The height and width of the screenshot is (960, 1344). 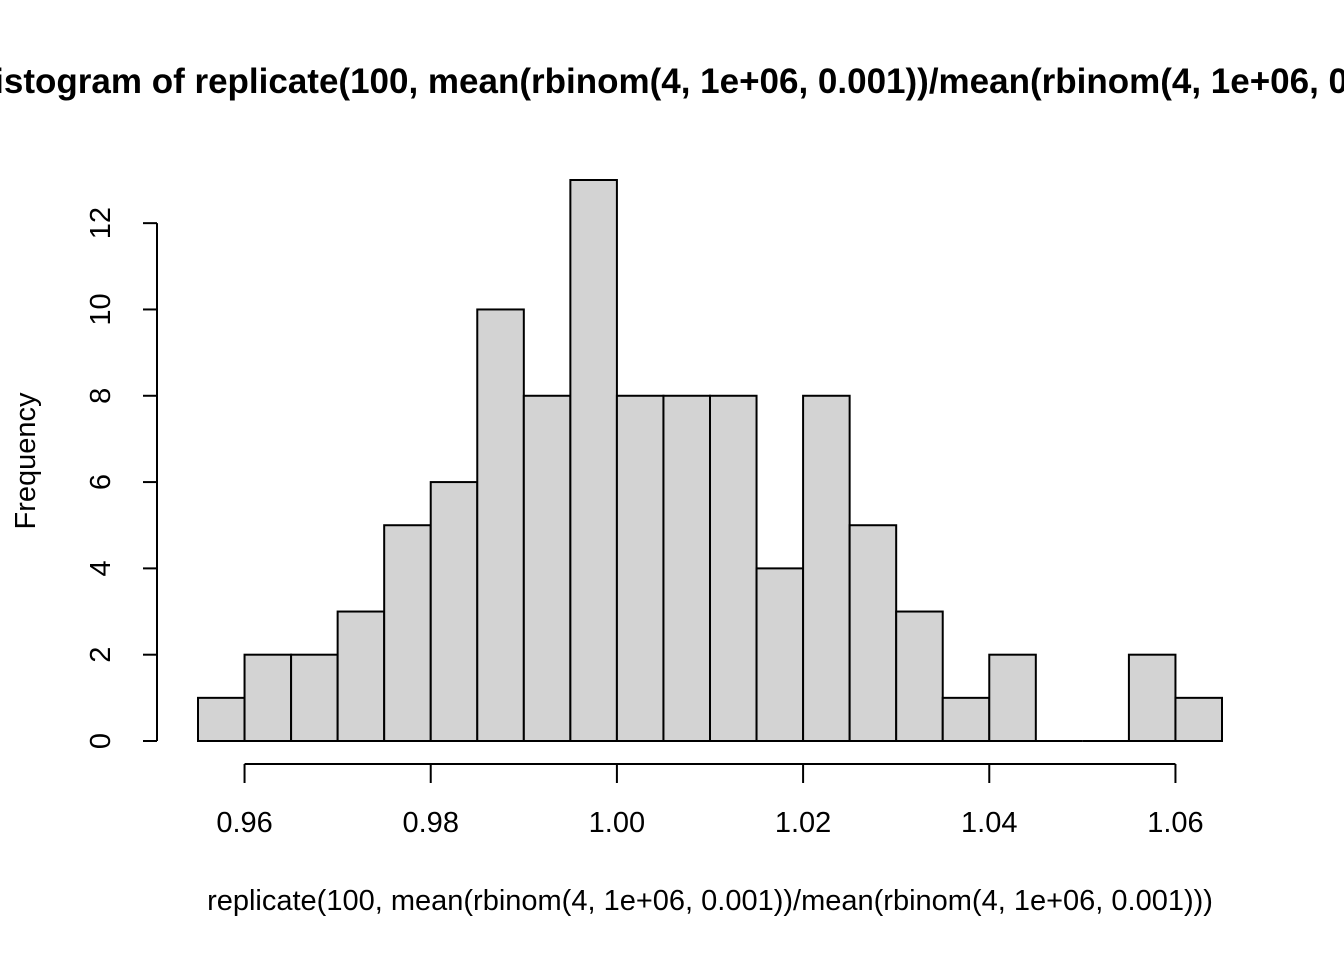 What do you see at coordinates (1175, 823) in the screenshot?
I see `x-tick-label: 1.06` at bounding box center [1175, 823].